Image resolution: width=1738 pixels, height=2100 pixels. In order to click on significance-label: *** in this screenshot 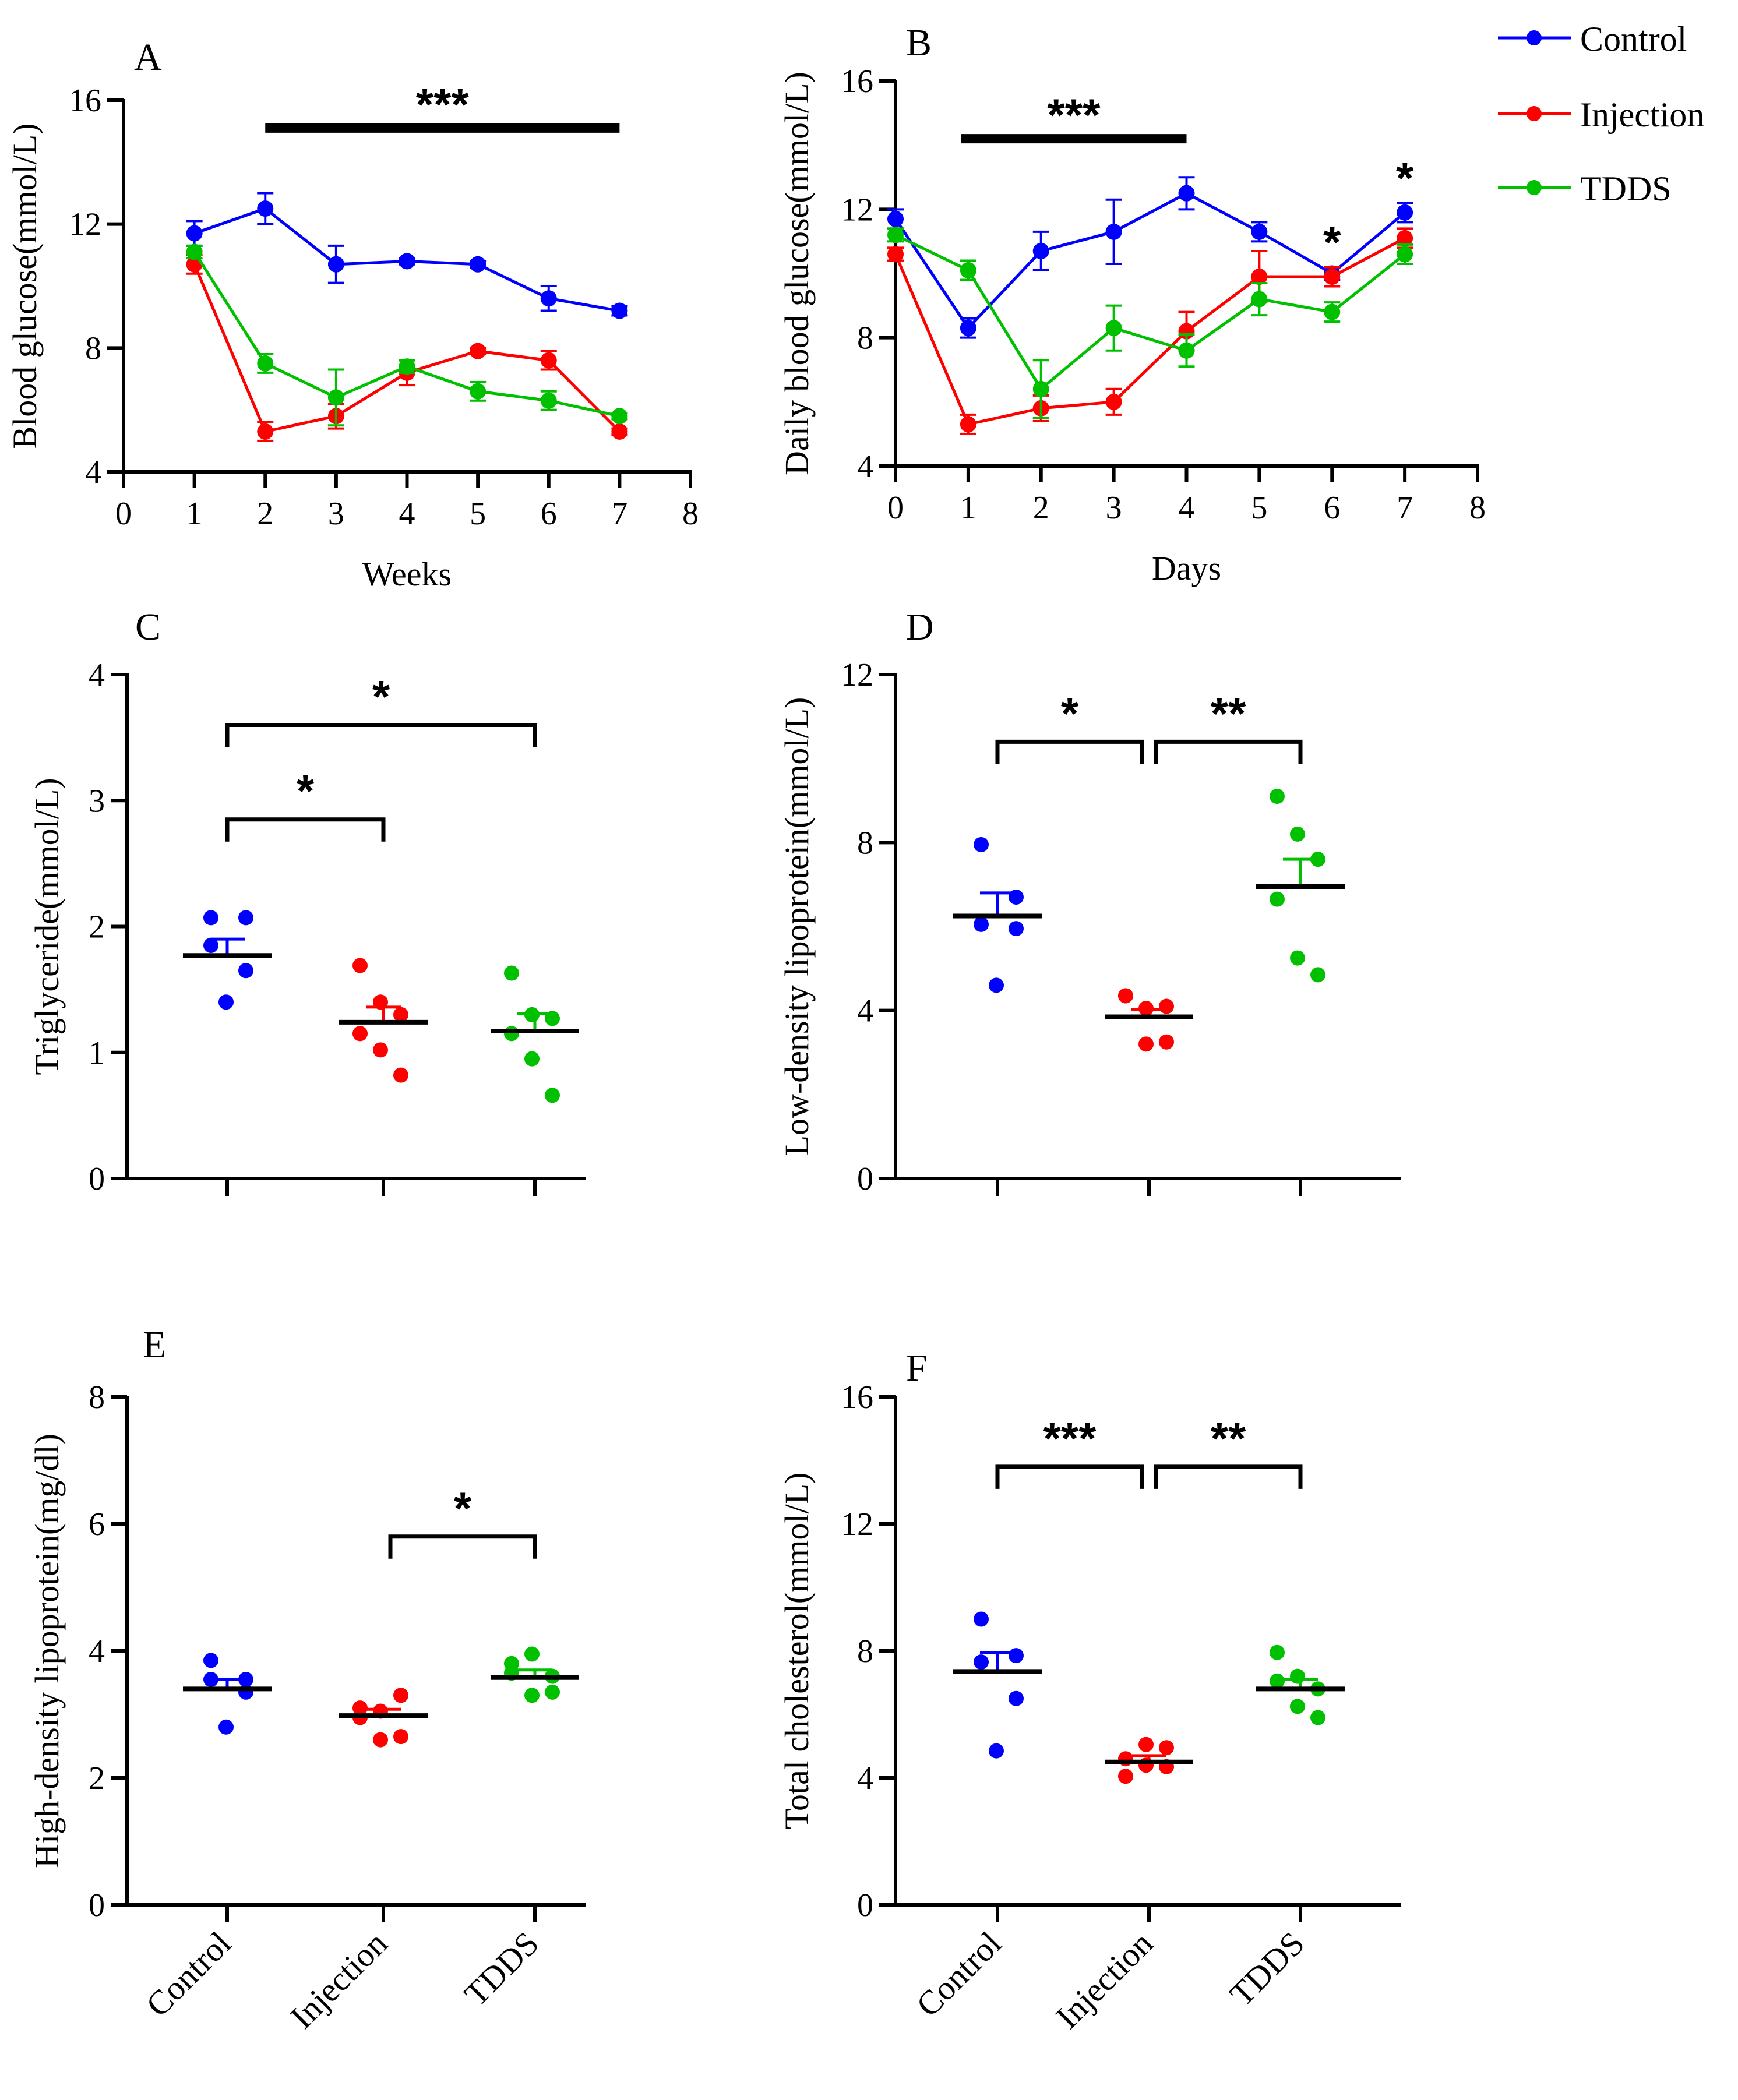, I will do `click(1074, 114)`.